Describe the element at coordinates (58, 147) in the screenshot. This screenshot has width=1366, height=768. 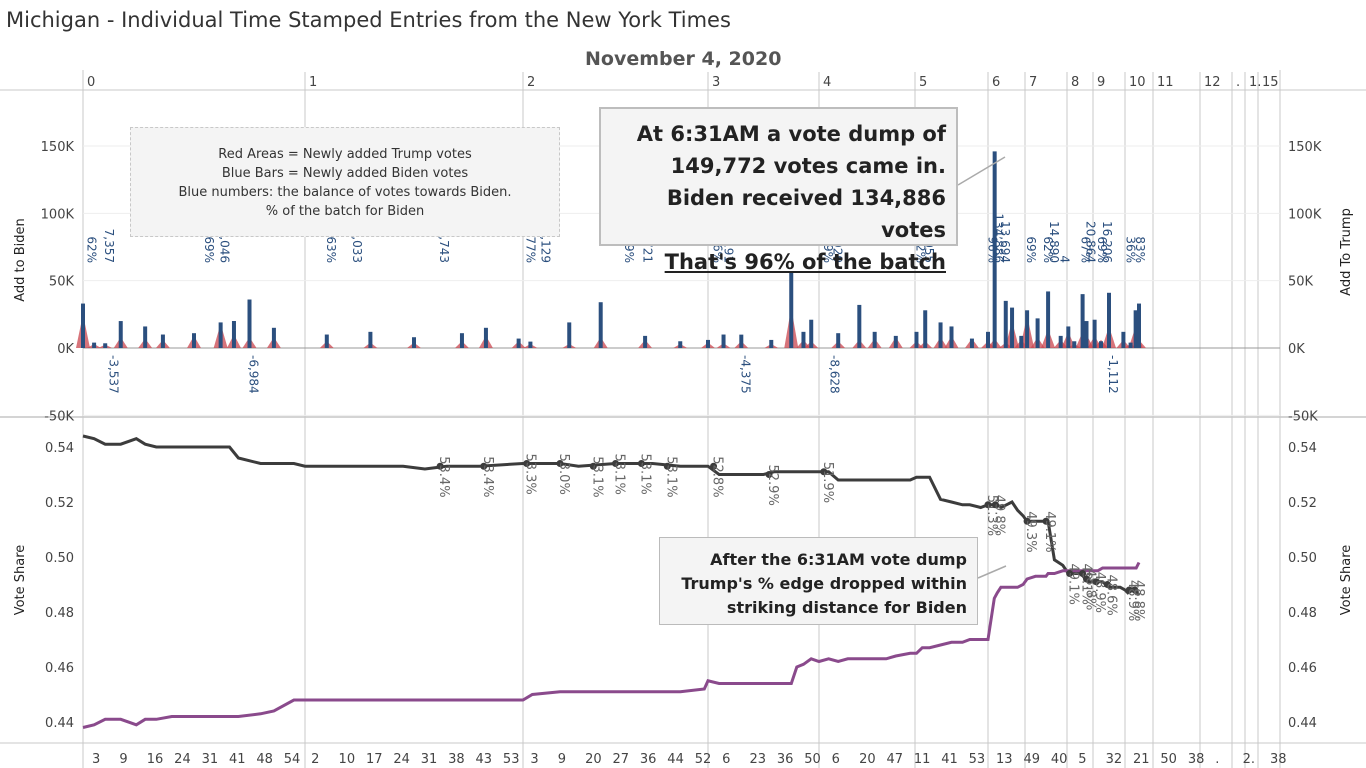
I see `bar-ytick-label-left: 150K` at that location.